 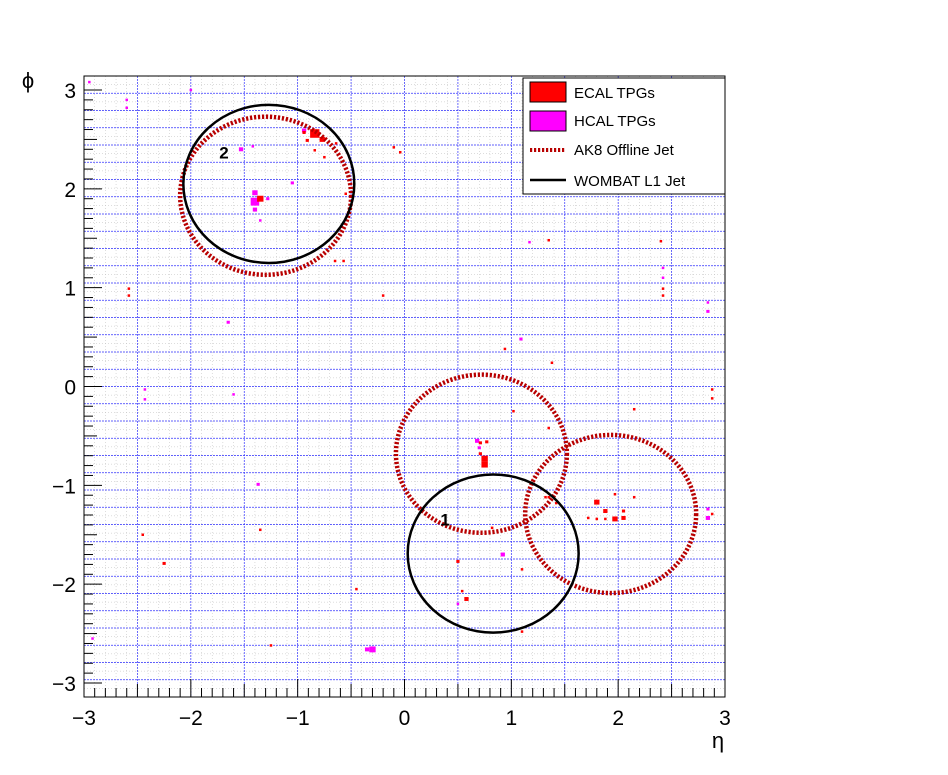 What do you see at coordinates (64, 684) in the screenshot?
I see `y-tick-label: −3` at bounding box center [64, 684].